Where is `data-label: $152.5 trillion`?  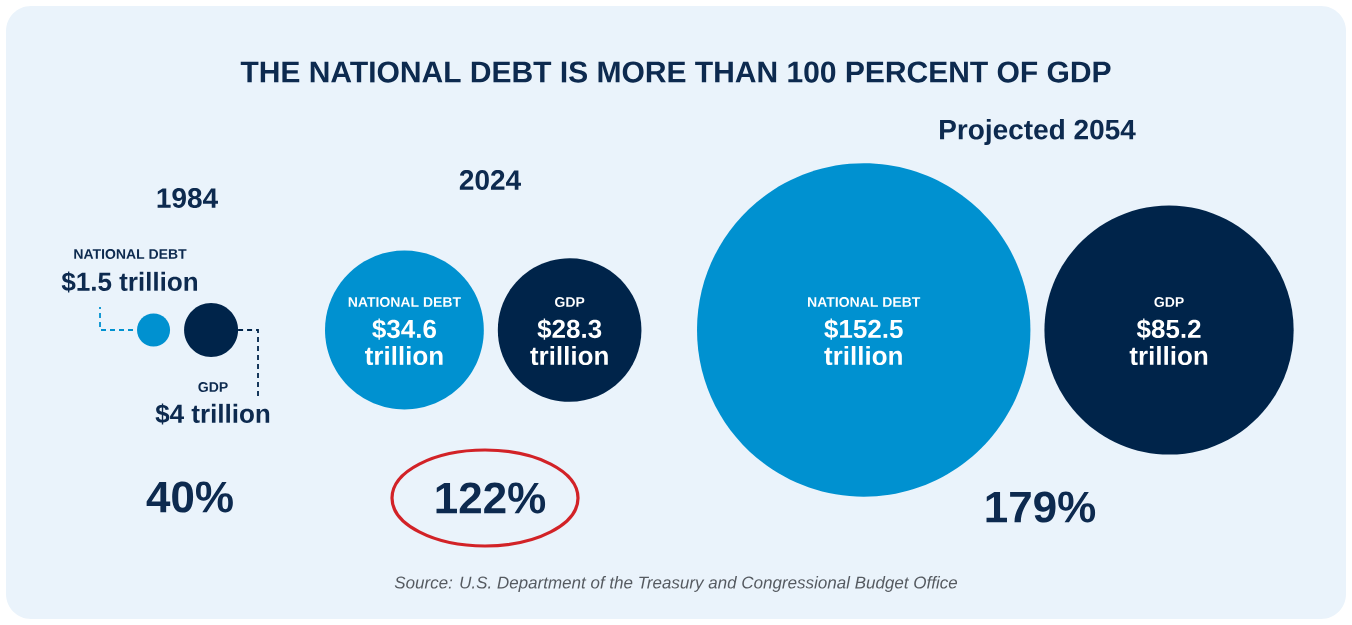 data-label: $152.5 trillion is located at coordinates (863, 342).